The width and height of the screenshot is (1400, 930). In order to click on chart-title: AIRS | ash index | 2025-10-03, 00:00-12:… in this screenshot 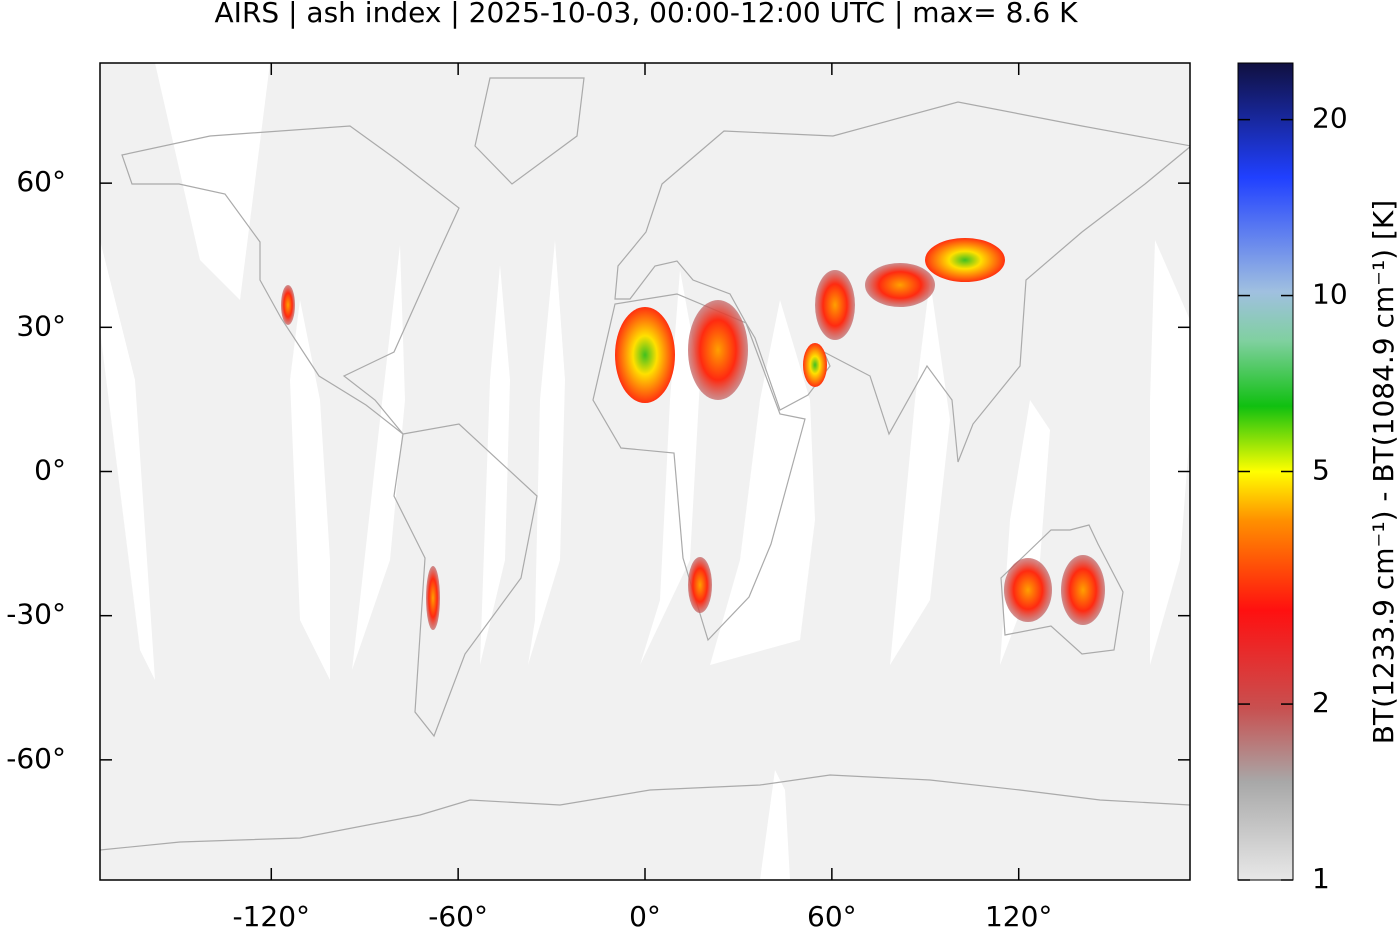, I will do `click(647, 14)`.